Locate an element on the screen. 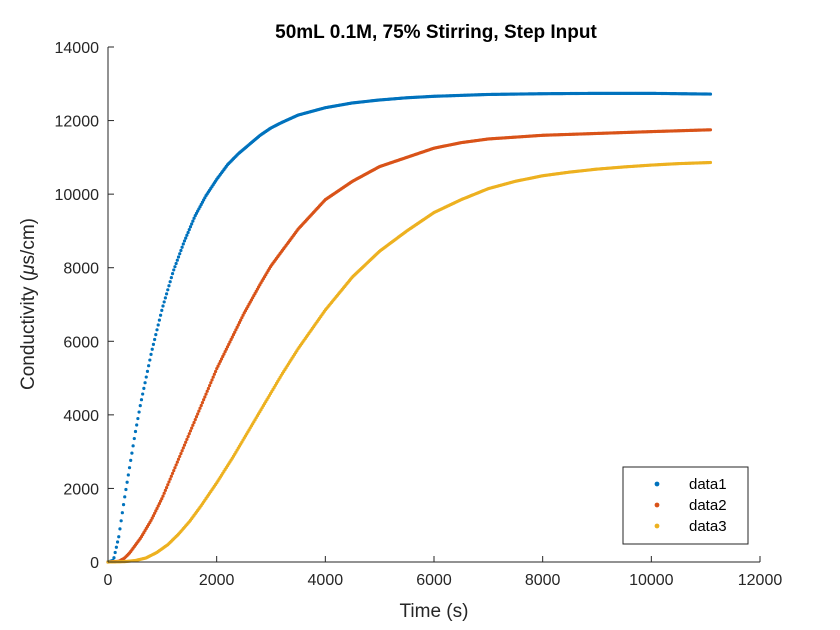  legend-box is located at coordinates (685, 505).